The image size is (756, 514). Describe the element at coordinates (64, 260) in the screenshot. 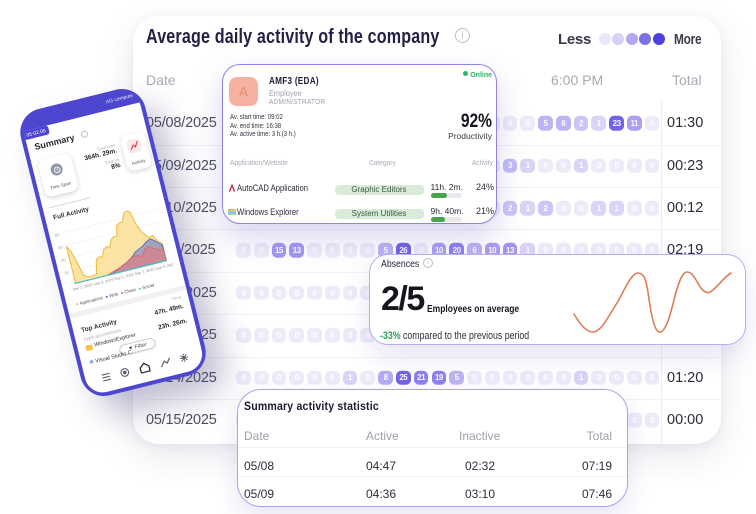

I see `svg-text: 40` at that location.